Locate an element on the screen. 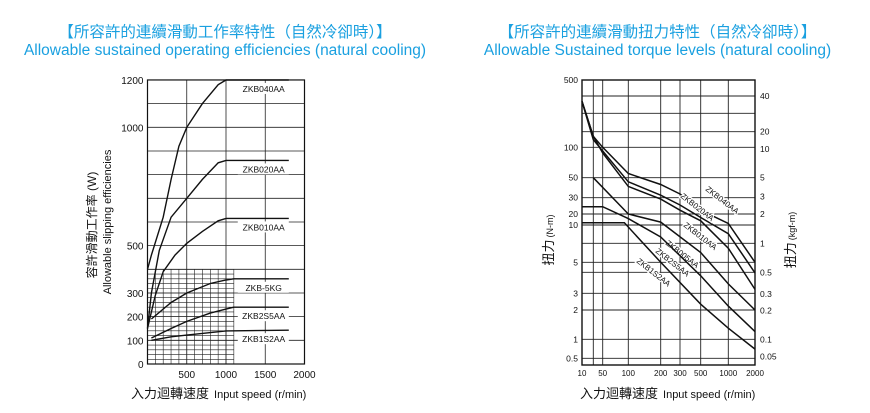 This screenshot has height=413, width=870. left-xlabel: 入力迴轉速度 Input speed (r/min) is located at coordinates (218, 393).